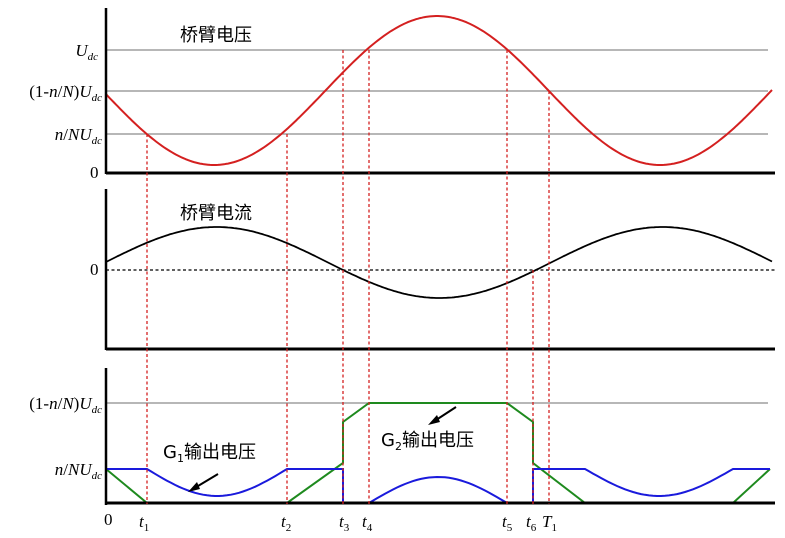 This screenshot has height=538, width=785. Describe the element at coordinates (427, 441) in the screenshot. I see `g2-label: G2输出电压` at that location.